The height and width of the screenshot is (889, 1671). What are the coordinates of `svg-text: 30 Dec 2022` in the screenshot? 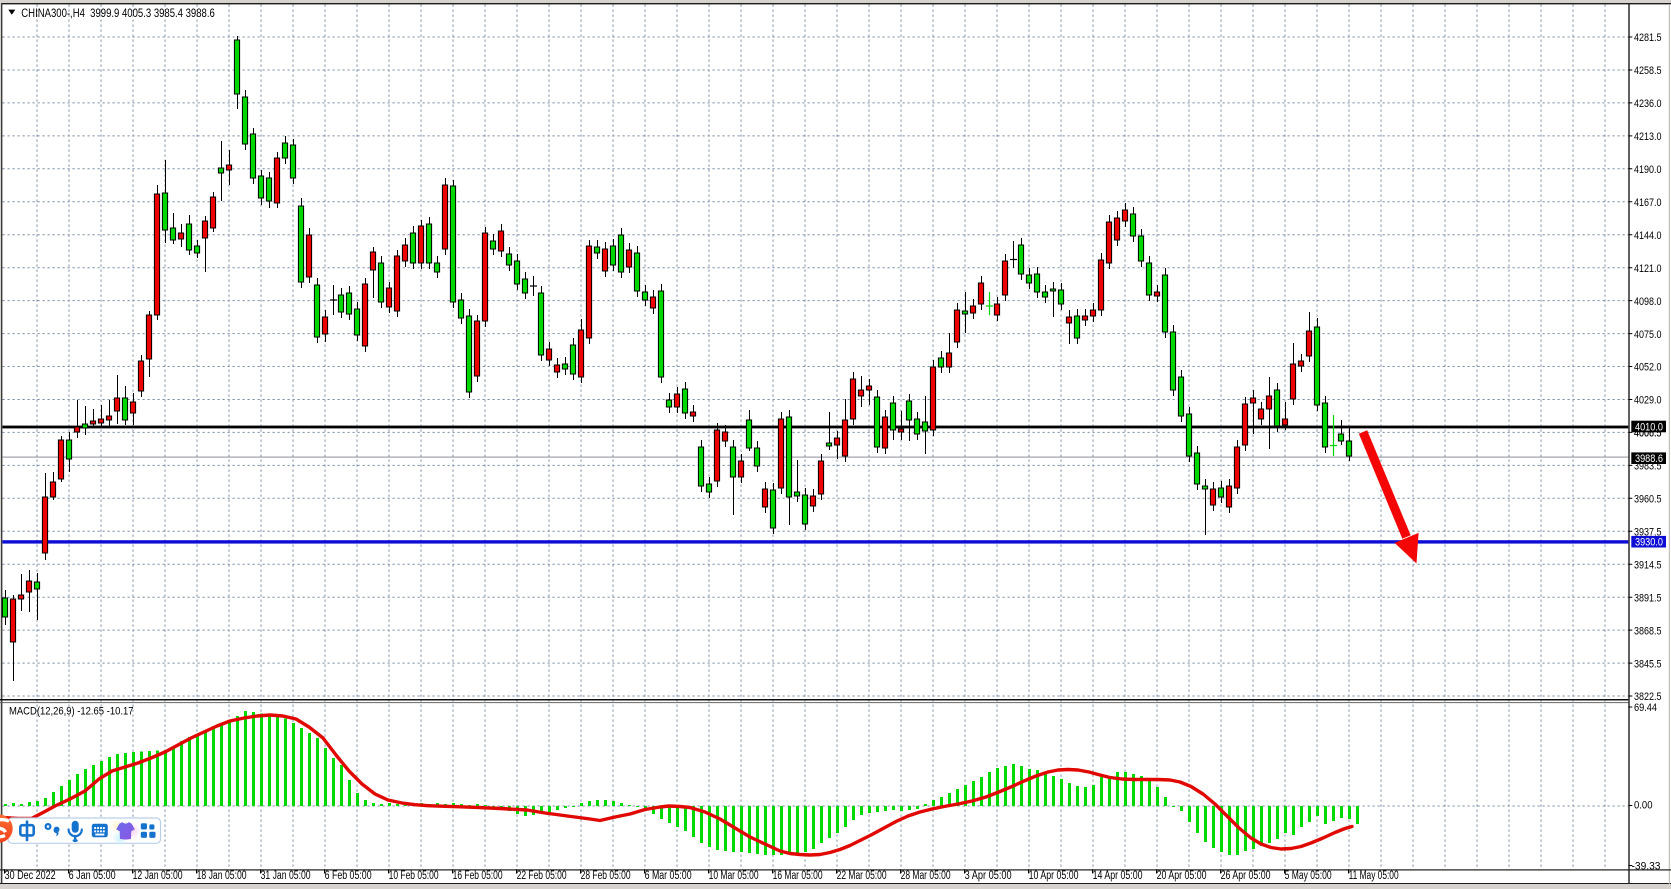 It's located at (30, 876).